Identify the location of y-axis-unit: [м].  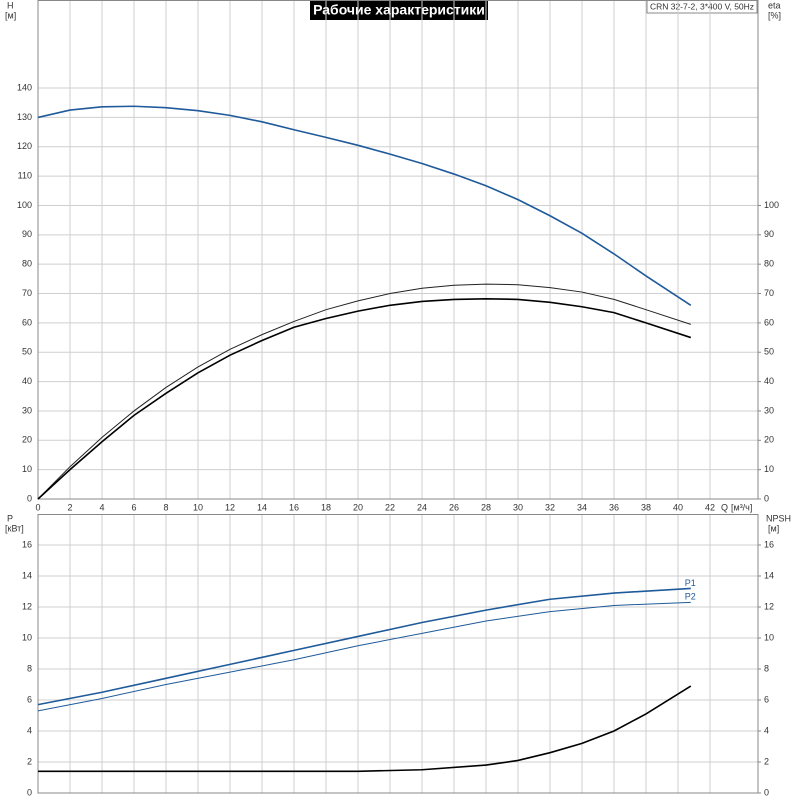
(10, 15).